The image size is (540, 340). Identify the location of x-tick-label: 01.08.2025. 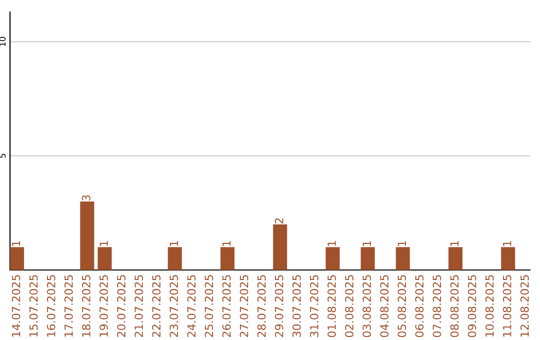
(332, 306).